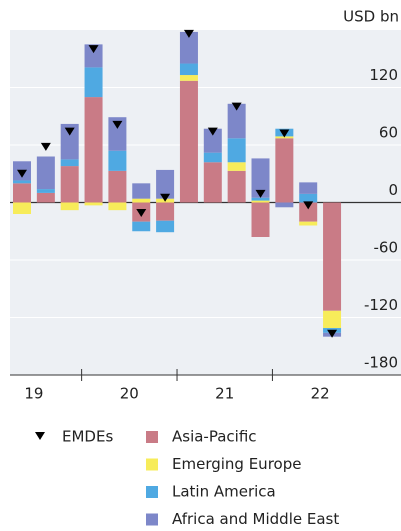 This screenshot has width=401, height=531. What do you see at coordinates (129, 394) in the screenshot?
I see `x-tick-label: 20` at bounding box center [129, 394].